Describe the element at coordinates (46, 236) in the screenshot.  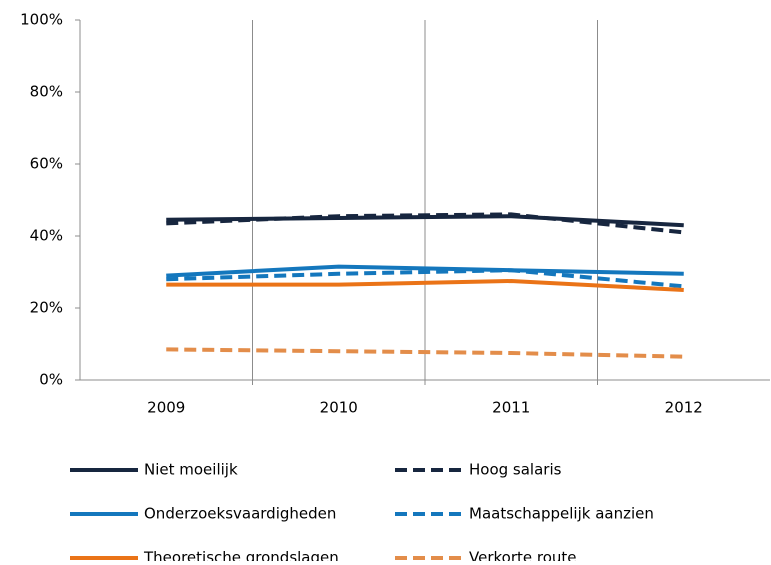
I see `y-tick-label: 40%` at that location.